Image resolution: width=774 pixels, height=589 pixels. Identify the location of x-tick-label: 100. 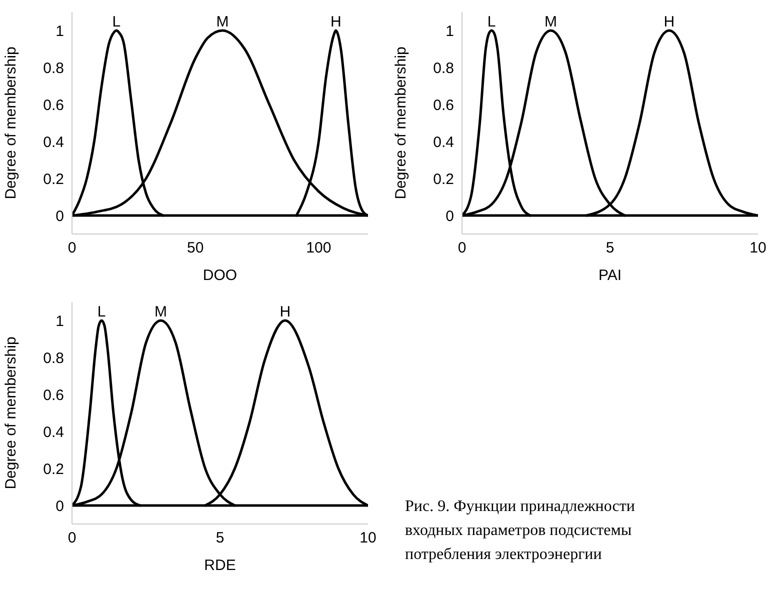
(319, 248).